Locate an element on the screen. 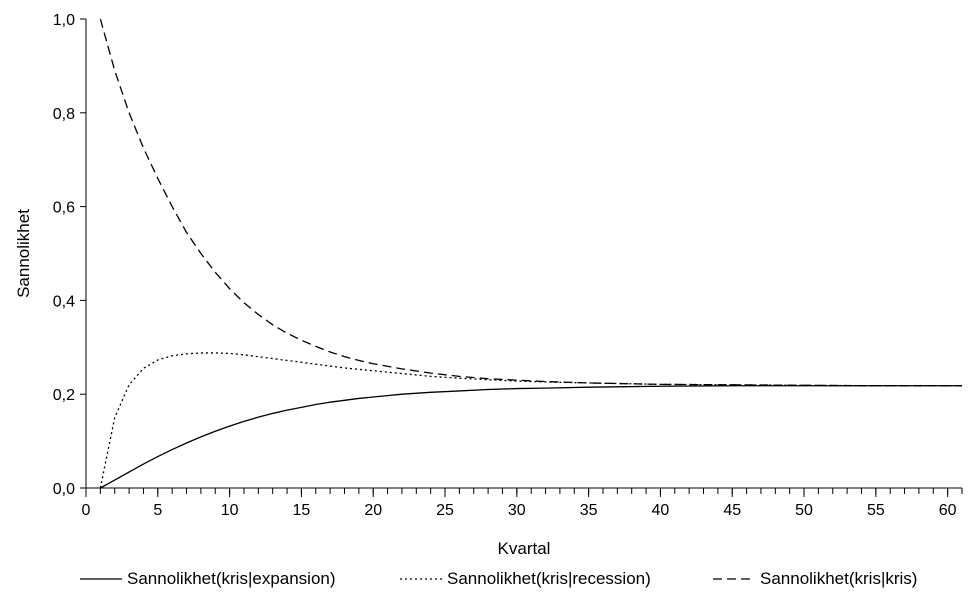 The image size is (968, 601). x-tick-label: 5 is located at coordinates (157, 510).